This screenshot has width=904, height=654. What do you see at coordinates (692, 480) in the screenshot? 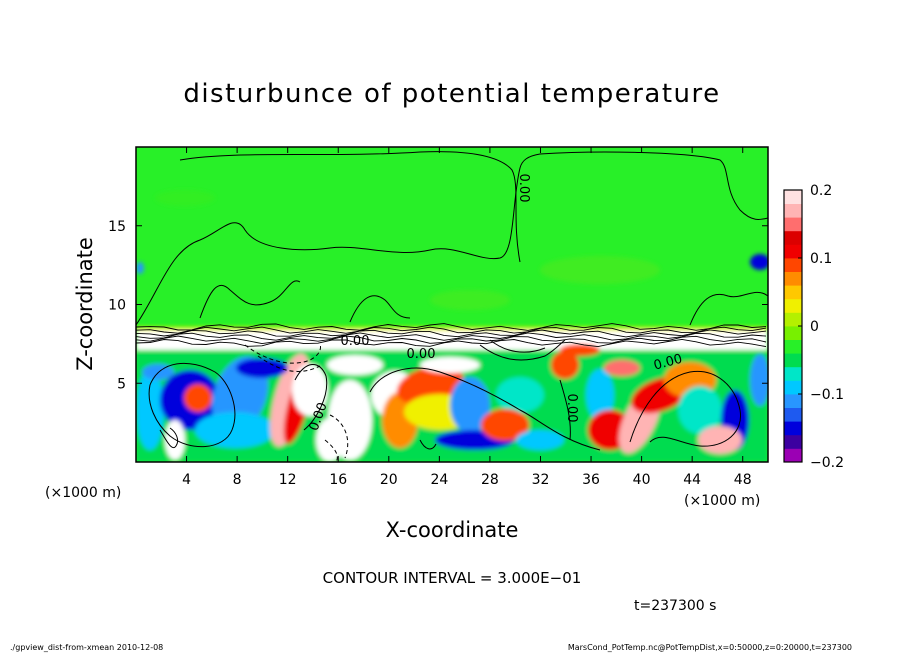
I see `x-tick-label: 44` at bounding box center [692, 480].